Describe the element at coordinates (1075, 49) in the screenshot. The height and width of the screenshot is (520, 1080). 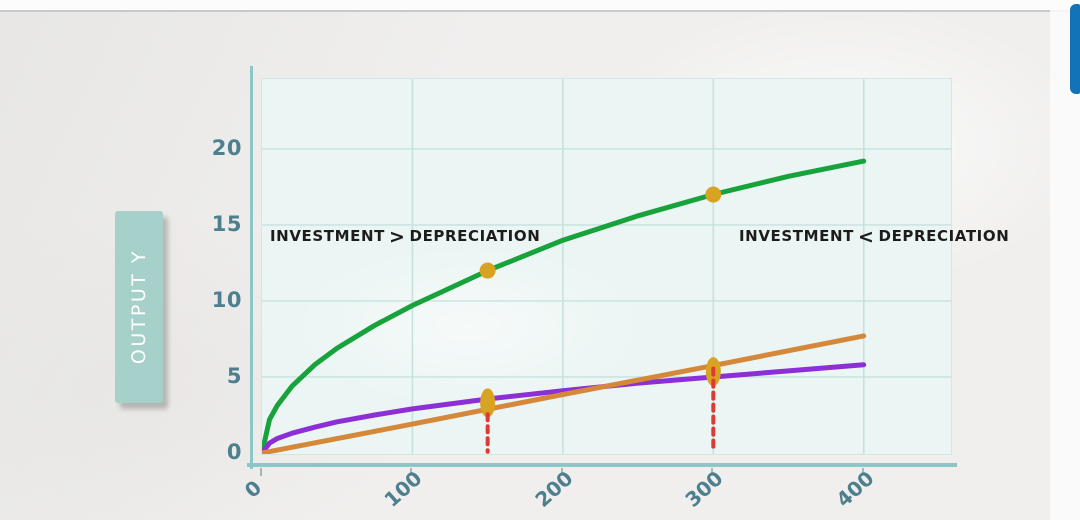
I see `scrollbar-thumb` at that location.